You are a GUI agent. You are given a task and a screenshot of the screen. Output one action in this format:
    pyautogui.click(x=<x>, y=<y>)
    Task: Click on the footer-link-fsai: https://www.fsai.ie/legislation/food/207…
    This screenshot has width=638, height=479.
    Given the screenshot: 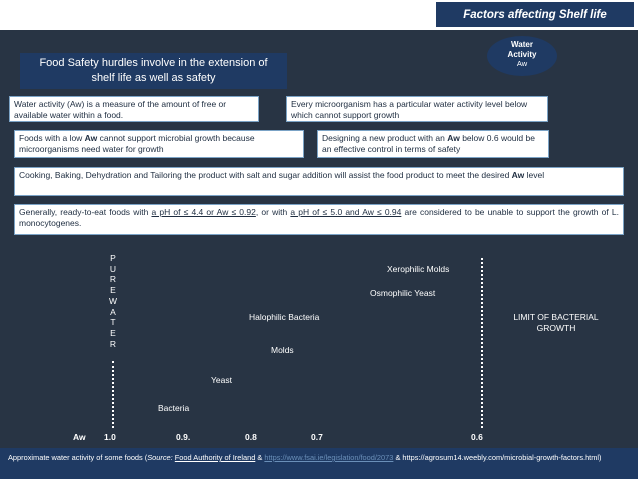 What is the action you would take?
    pyautogui.click(x=329, y=457)
    